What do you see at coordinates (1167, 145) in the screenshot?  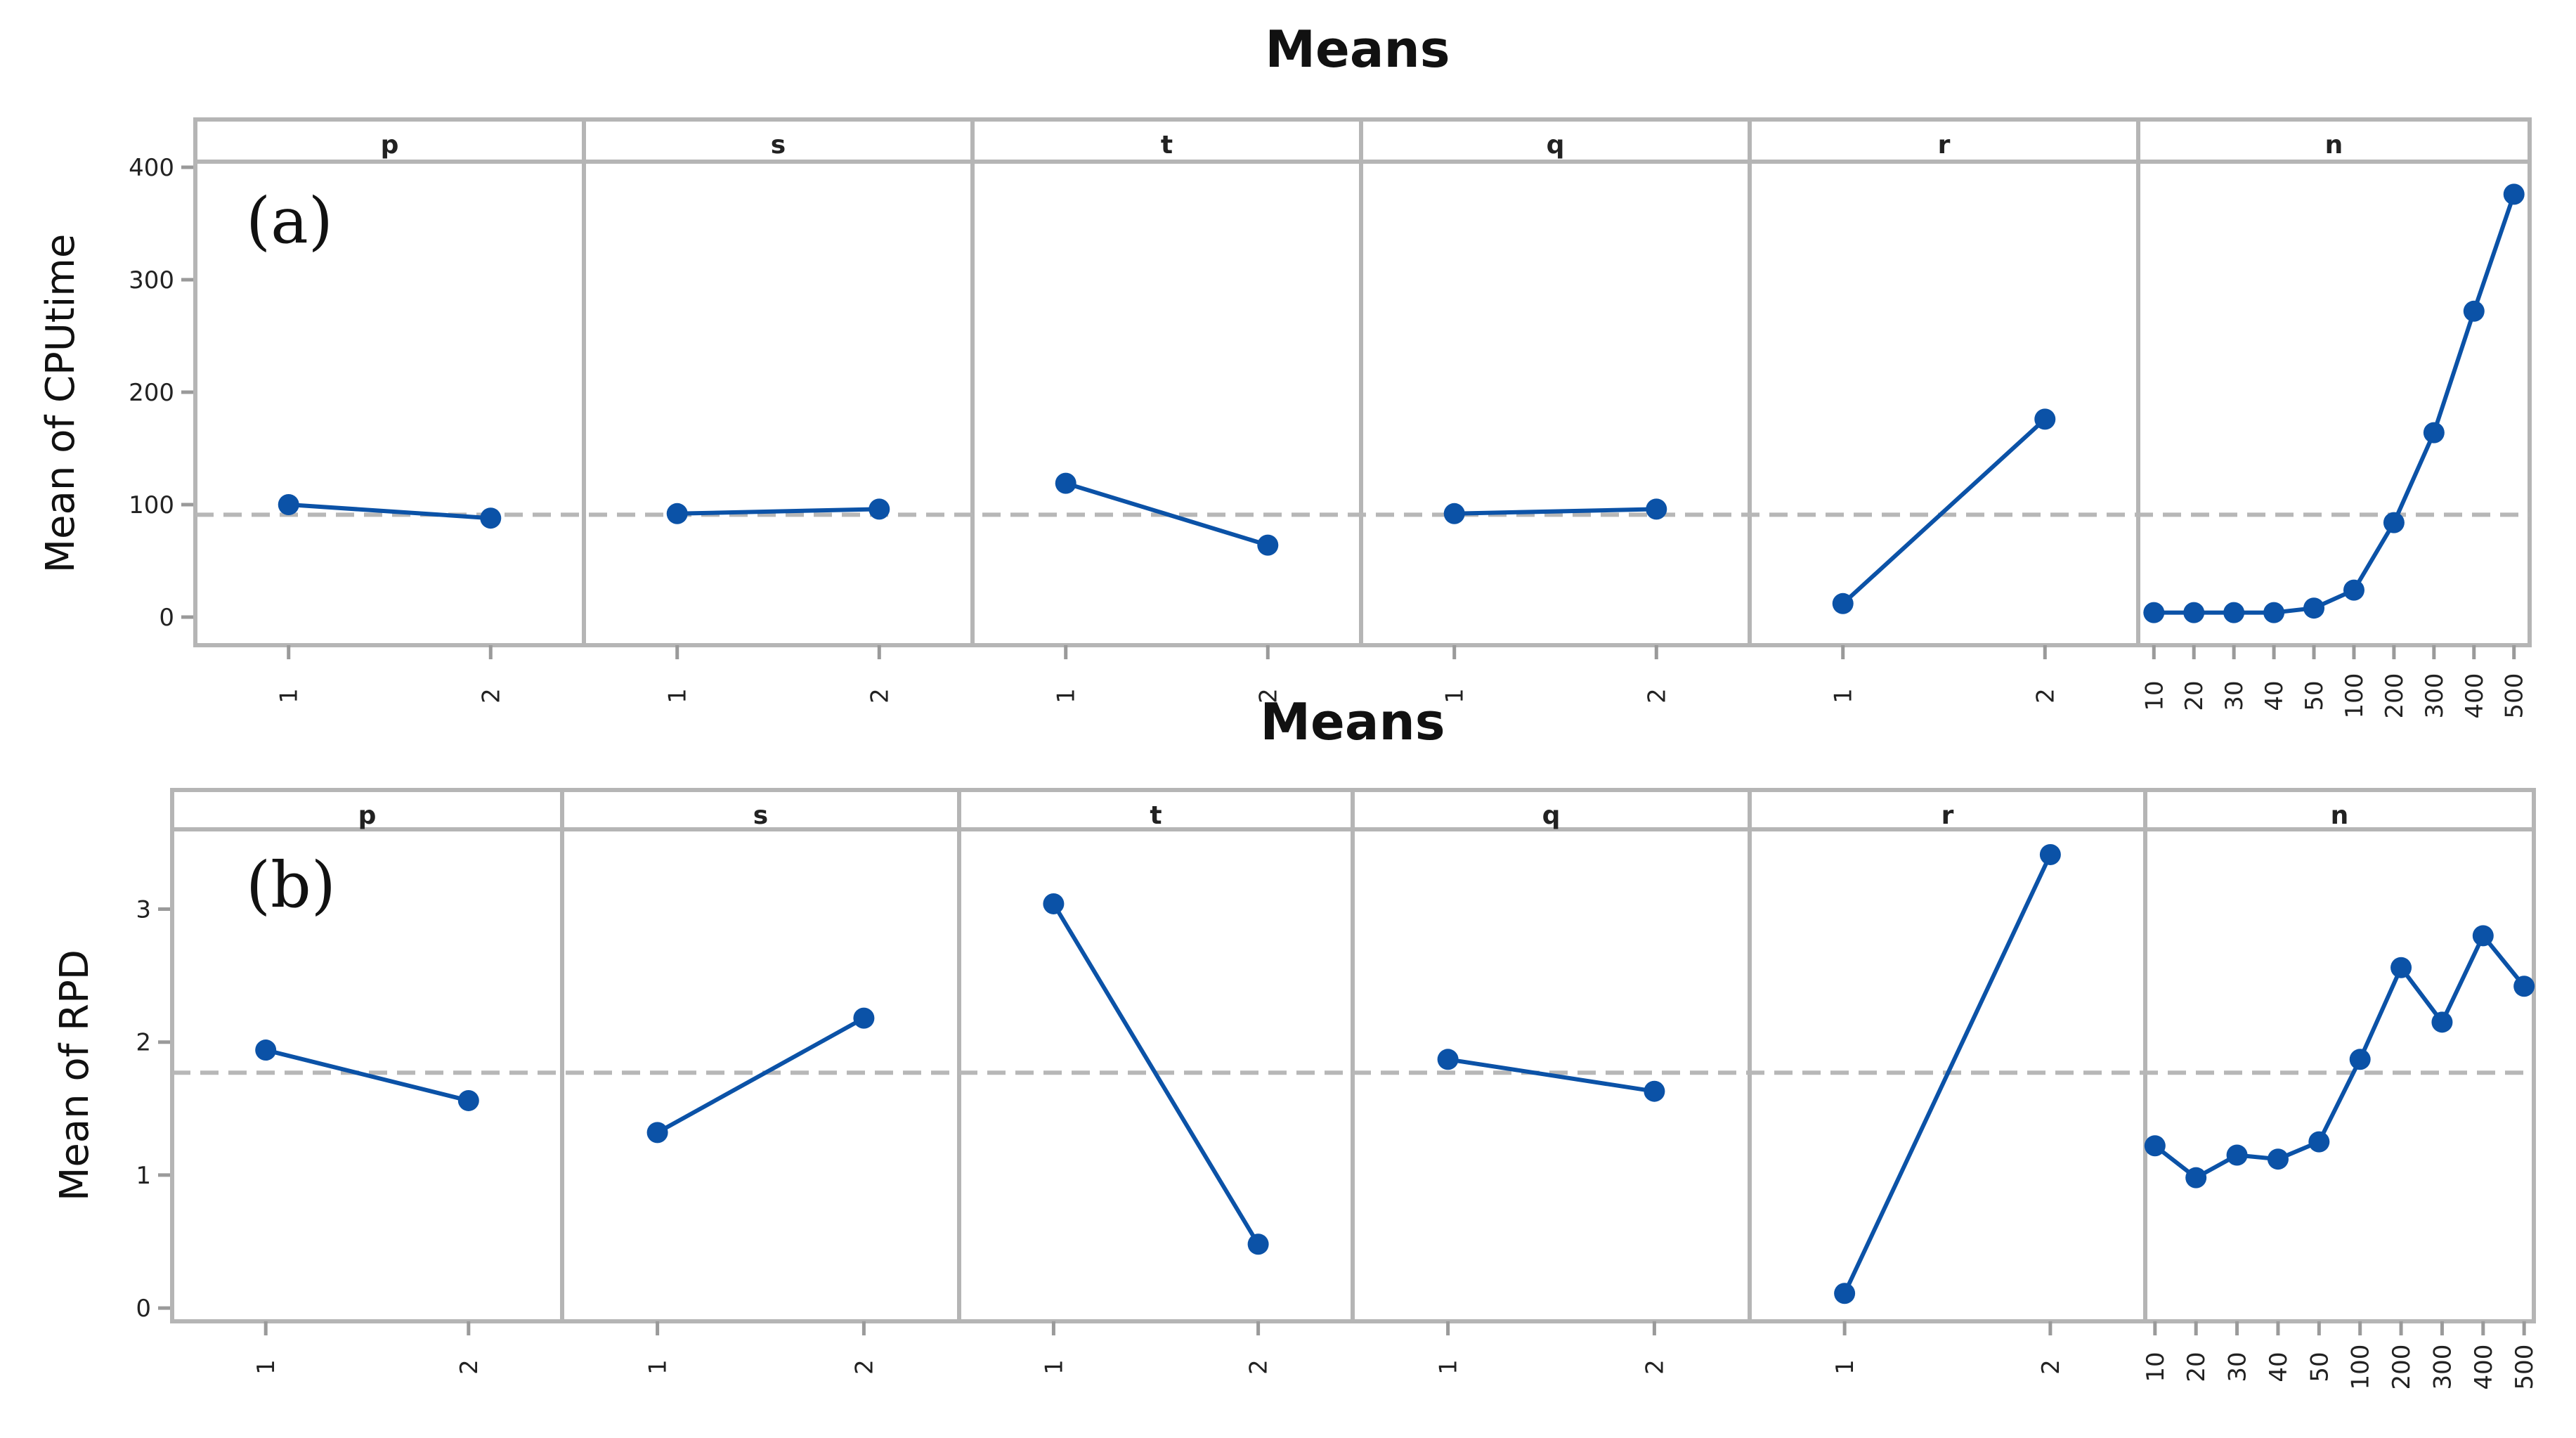 I see `facet-header-label: t` at bounding box center [1167, 145].